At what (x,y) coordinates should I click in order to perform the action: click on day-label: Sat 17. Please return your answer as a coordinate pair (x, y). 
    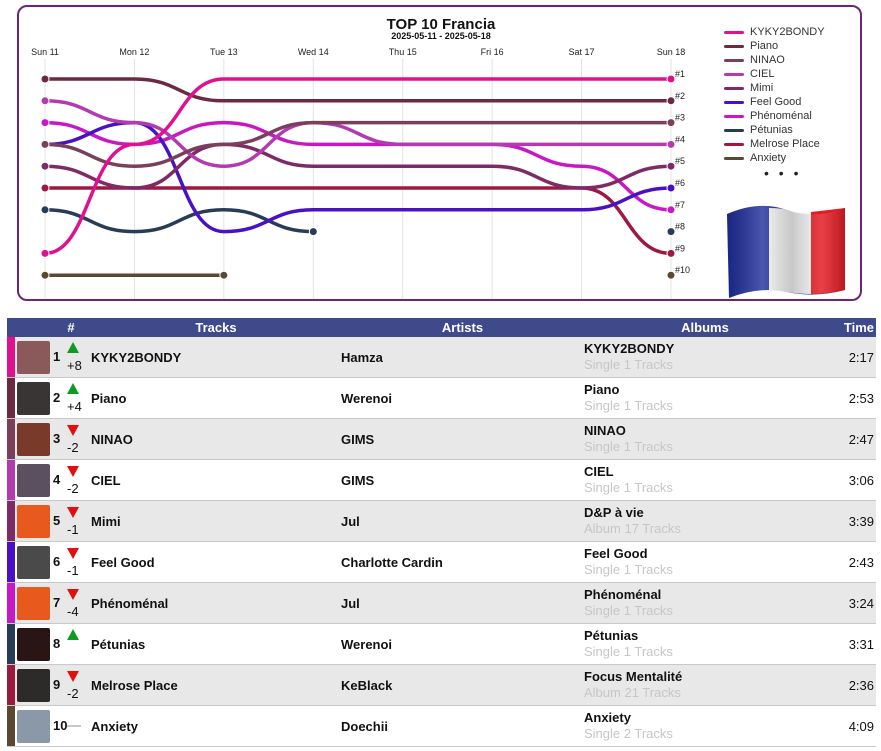
    Looking at the image, I should click on (582, 52).